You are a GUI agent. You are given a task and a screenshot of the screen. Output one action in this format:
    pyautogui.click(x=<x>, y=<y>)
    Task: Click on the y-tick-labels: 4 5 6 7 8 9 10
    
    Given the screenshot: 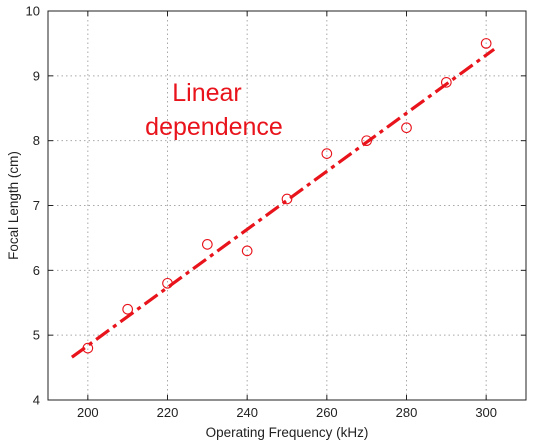 What is the action you would take?
    pyautogui.click(x=33, y=206)
    